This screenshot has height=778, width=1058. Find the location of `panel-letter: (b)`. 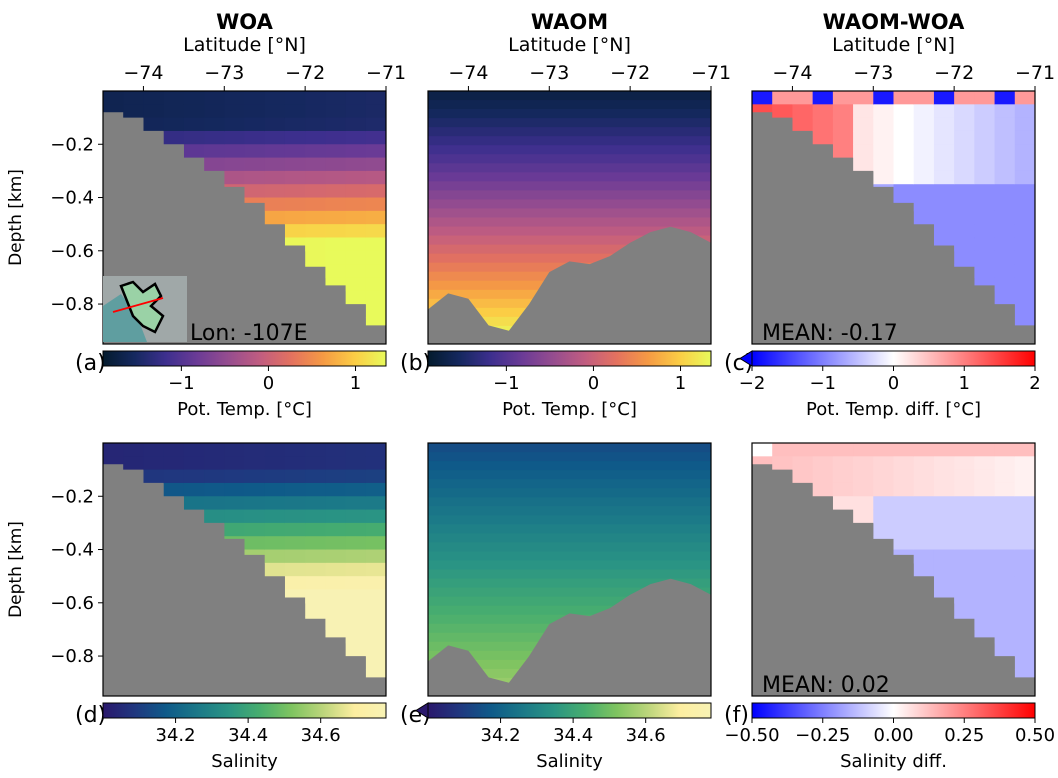

panel-letter: (b) is located at coordinates (415, 363).